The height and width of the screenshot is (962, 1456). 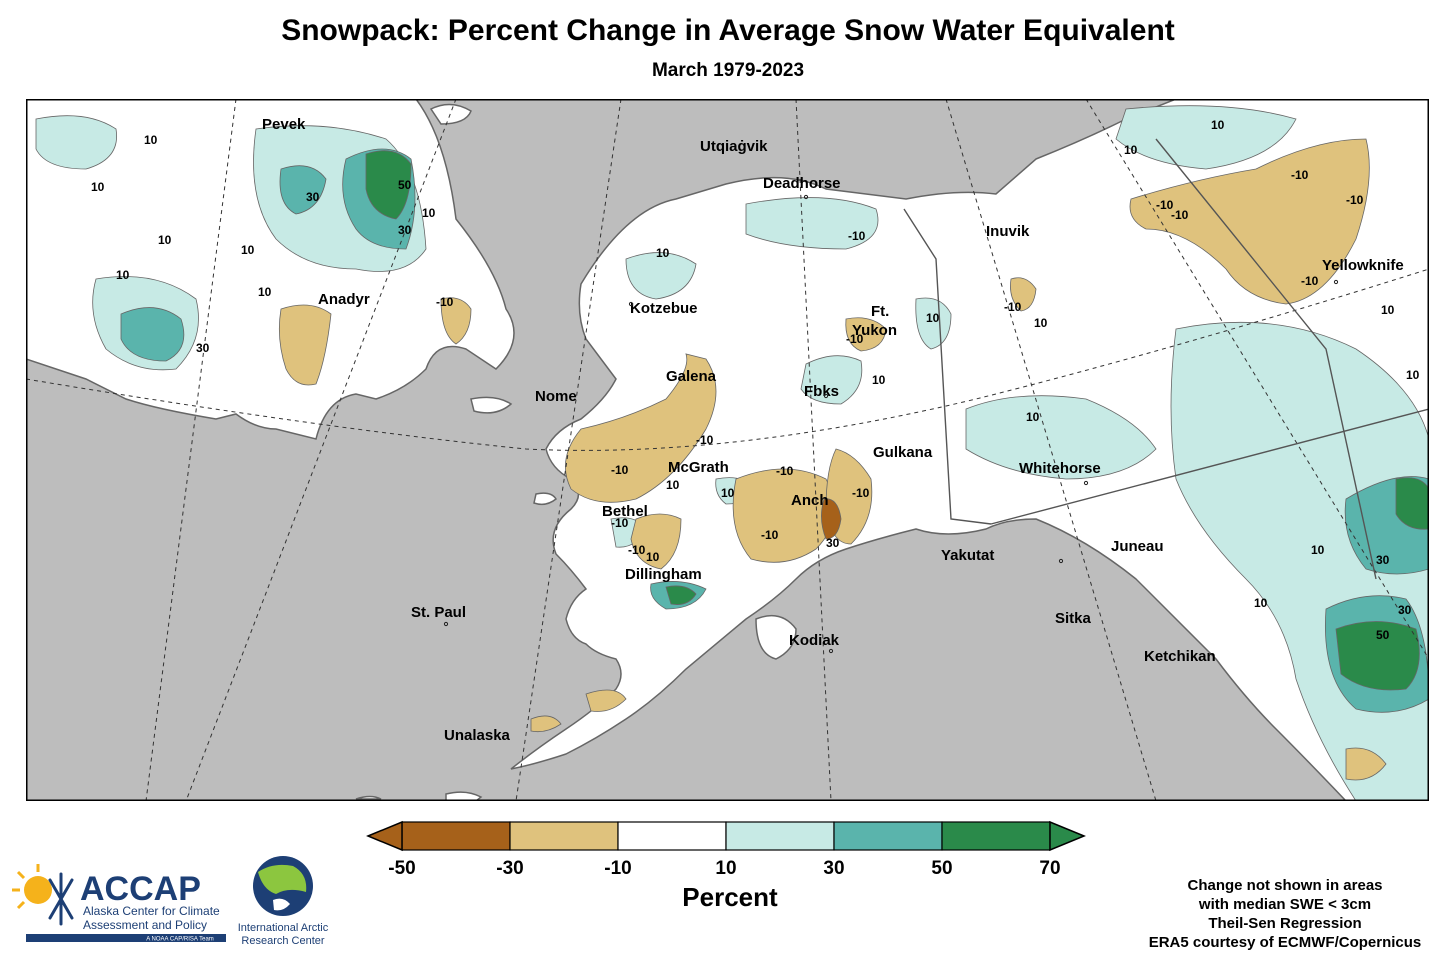 I want to click on place-label: Inuvik, so click(x=1008, y=231).